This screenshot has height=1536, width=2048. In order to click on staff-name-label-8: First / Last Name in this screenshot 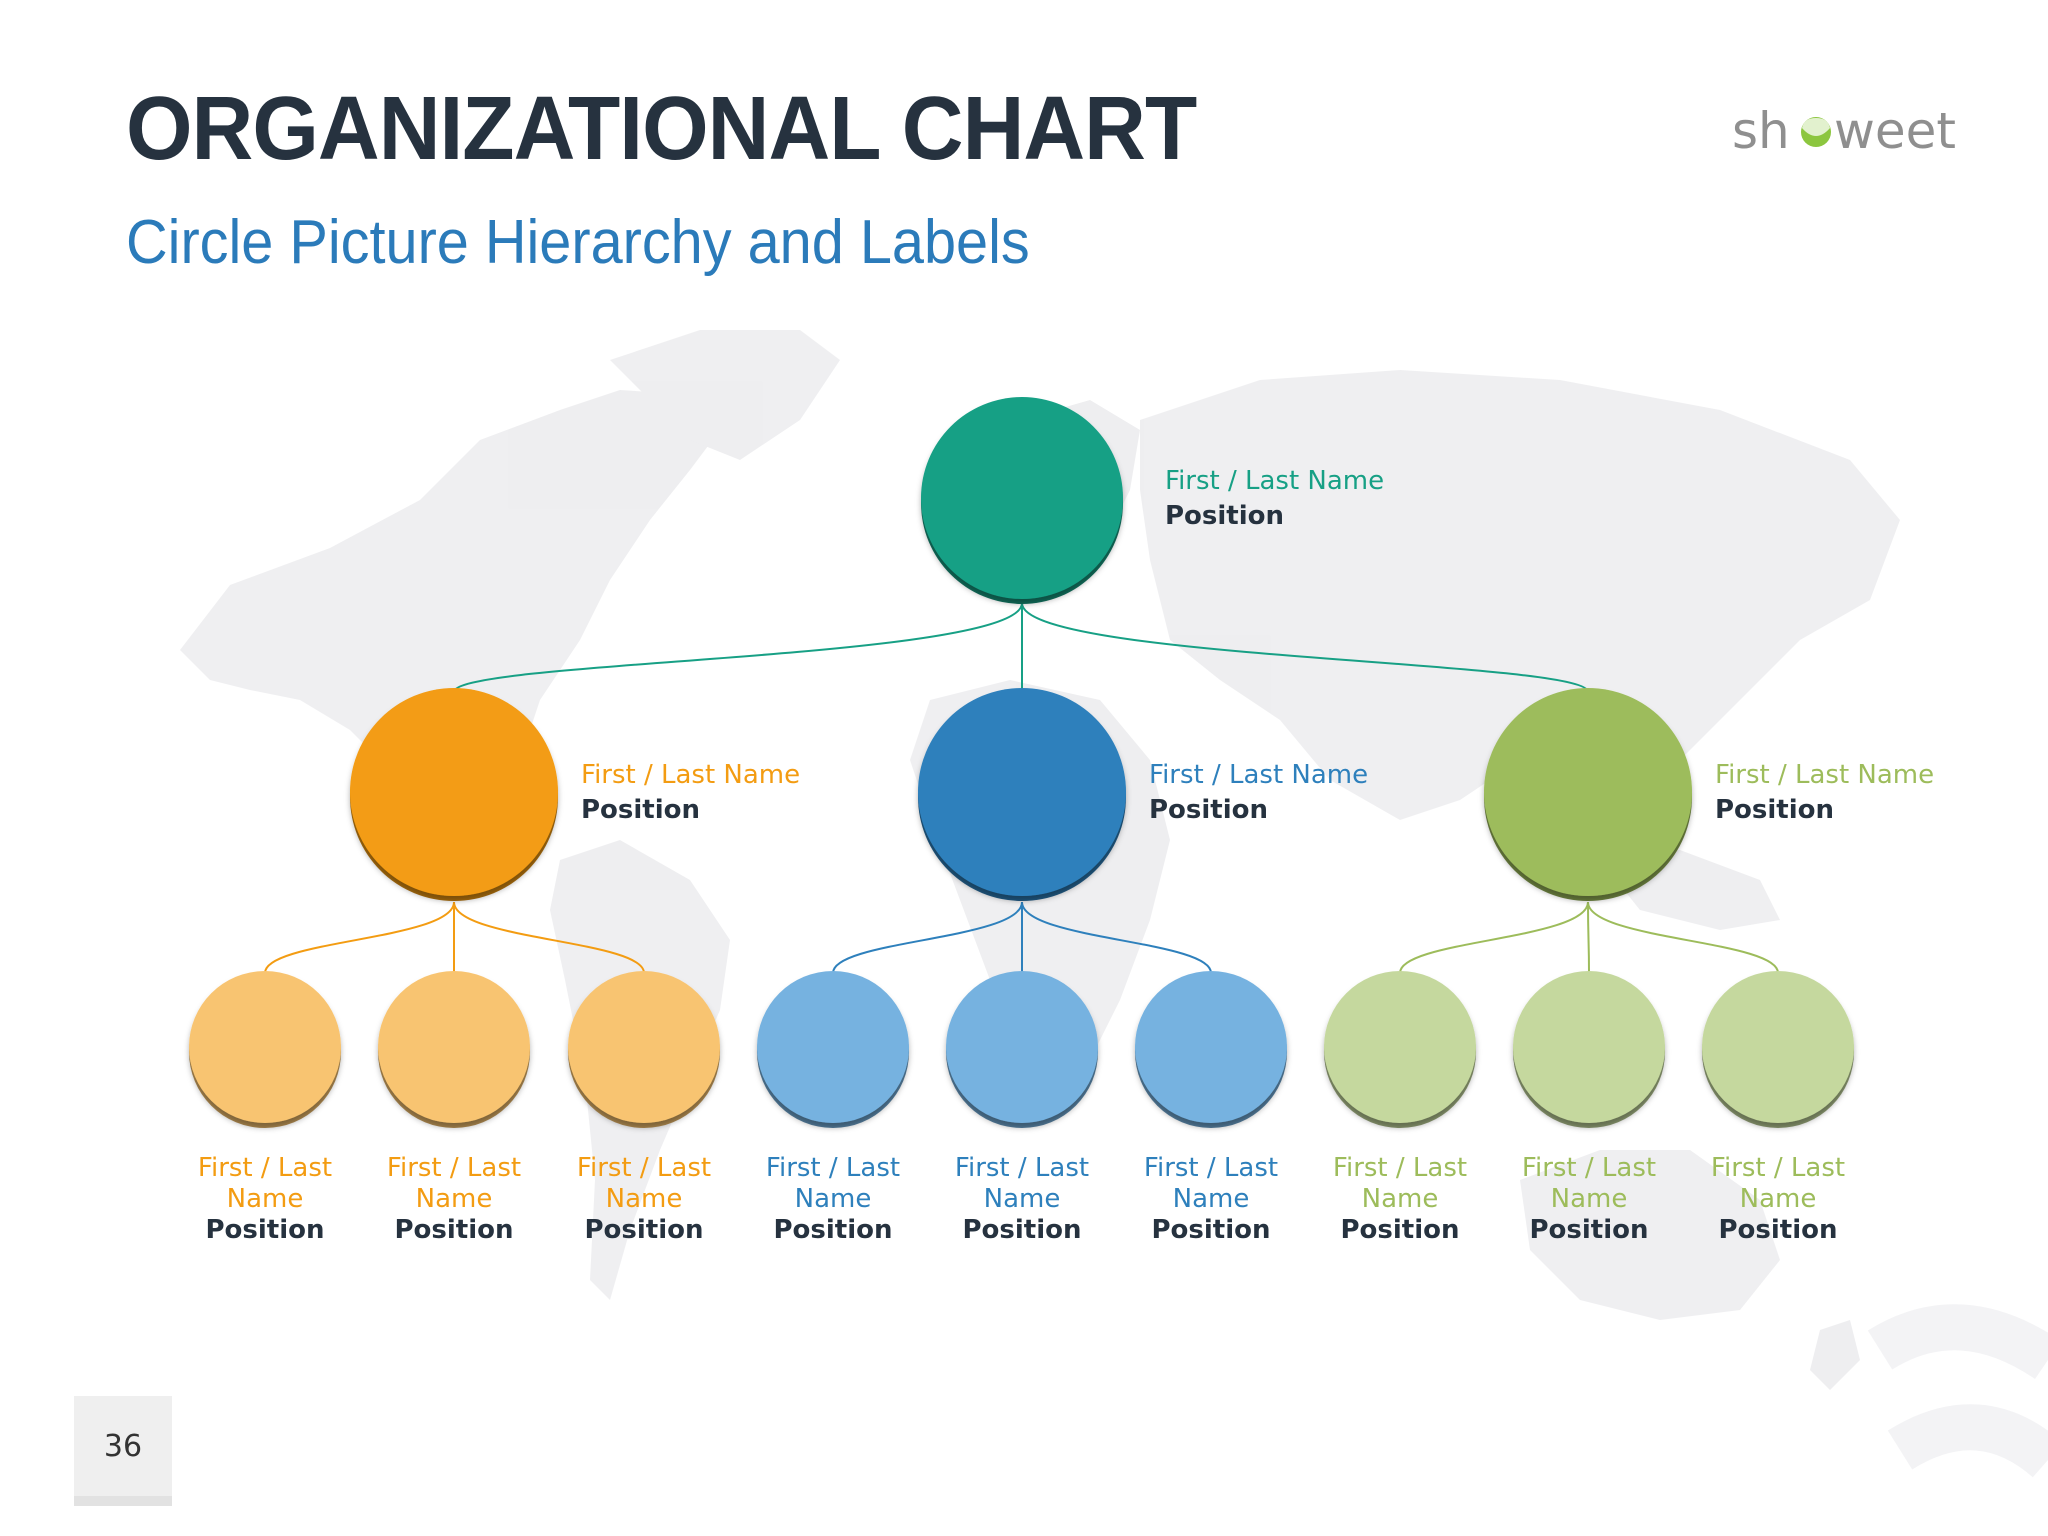, I will do `click(1778, 1183)`.